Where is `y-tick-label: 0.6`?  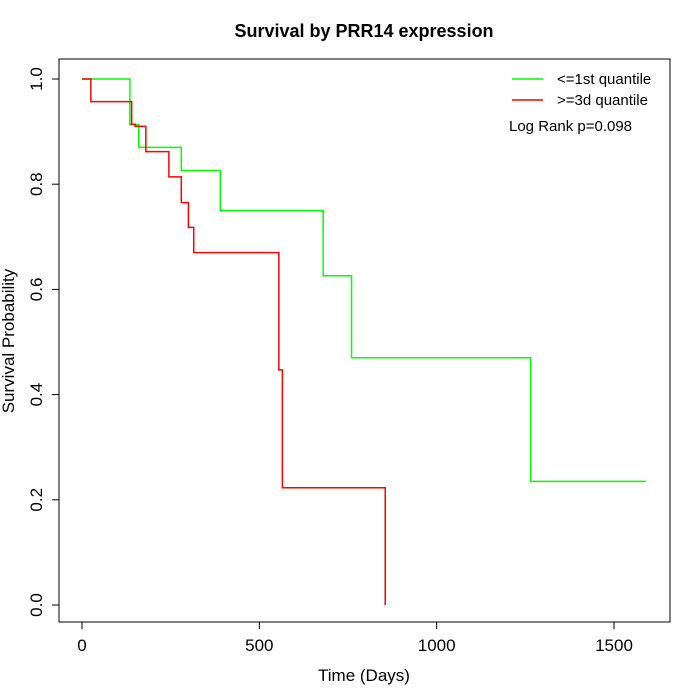 y-tick-label: 0.6 is located at coordinates (36, 290).